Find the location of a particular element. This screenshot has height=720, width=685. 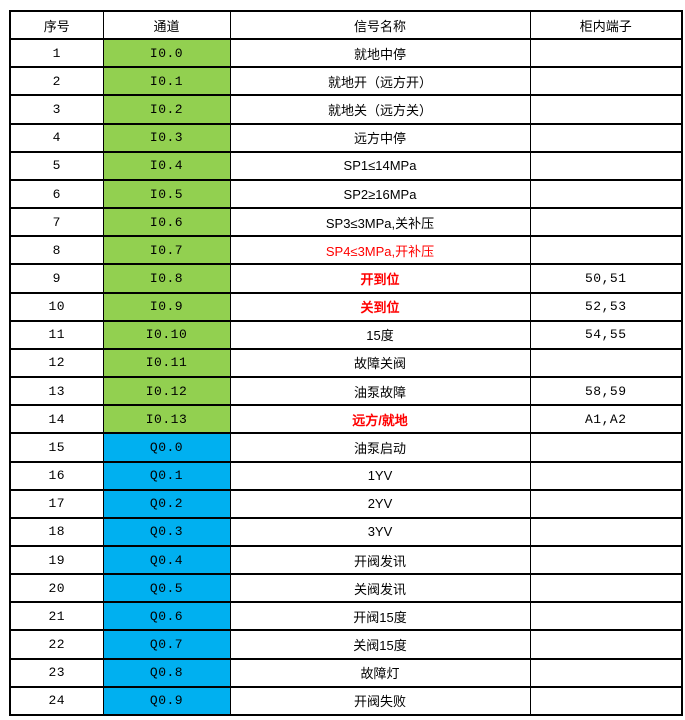

serial-cell: 22 is located at coordinates (56, 644).